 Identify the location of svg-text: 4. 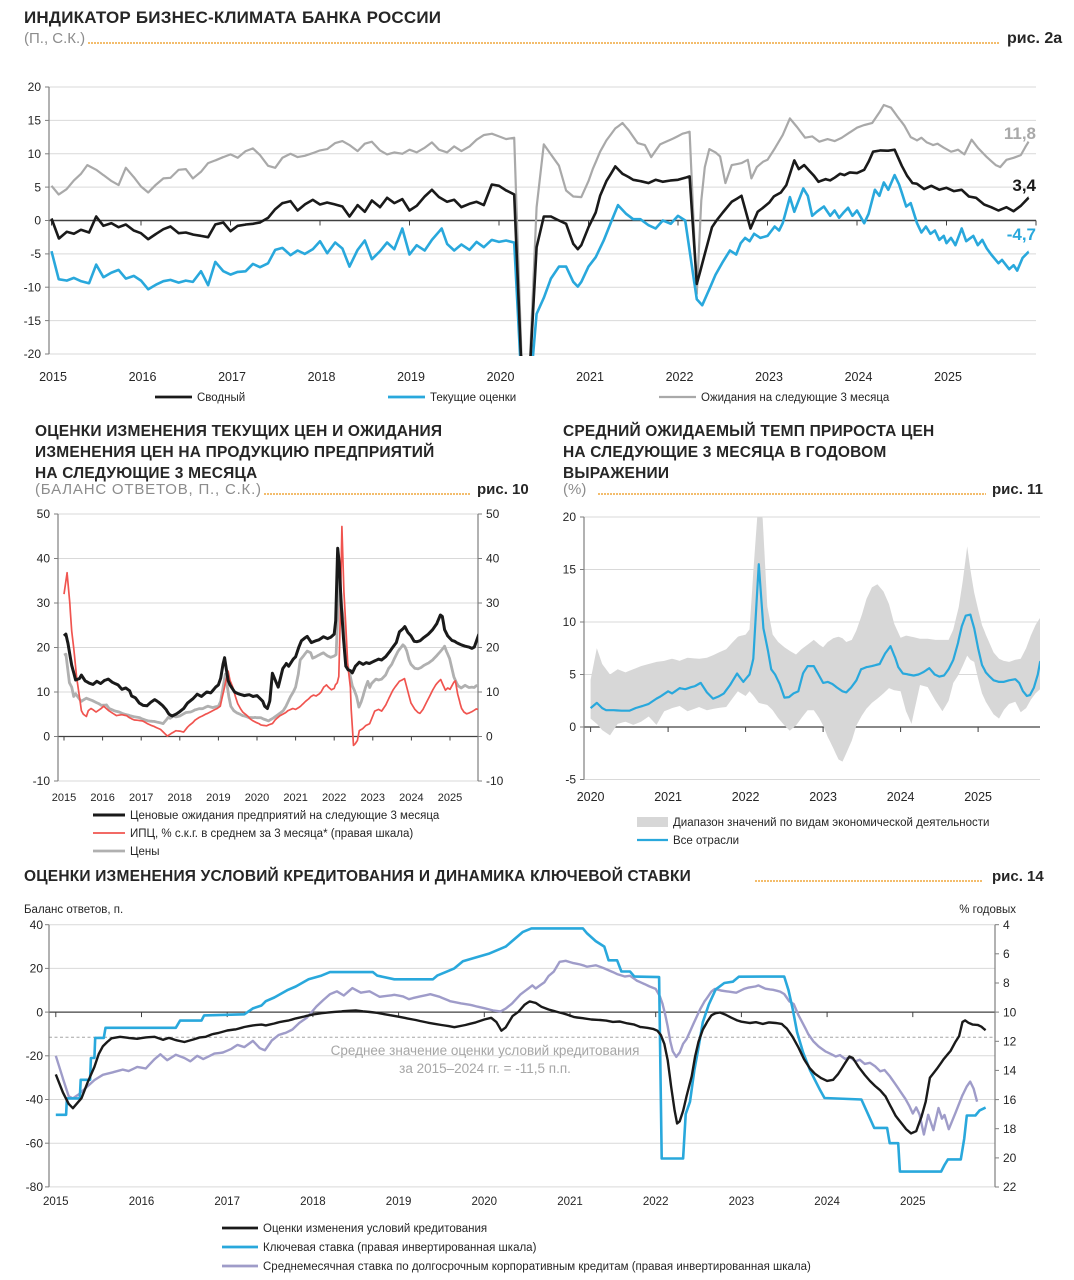
(1006, 925).